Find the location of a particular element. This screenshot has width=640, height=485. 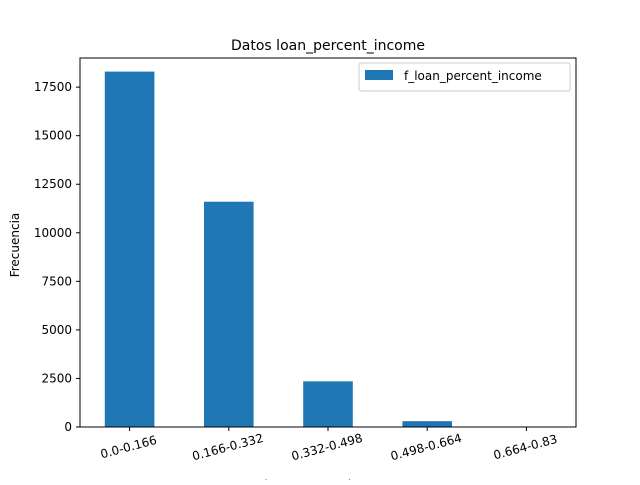

legend-swatch is located at coordinates (379, 75).